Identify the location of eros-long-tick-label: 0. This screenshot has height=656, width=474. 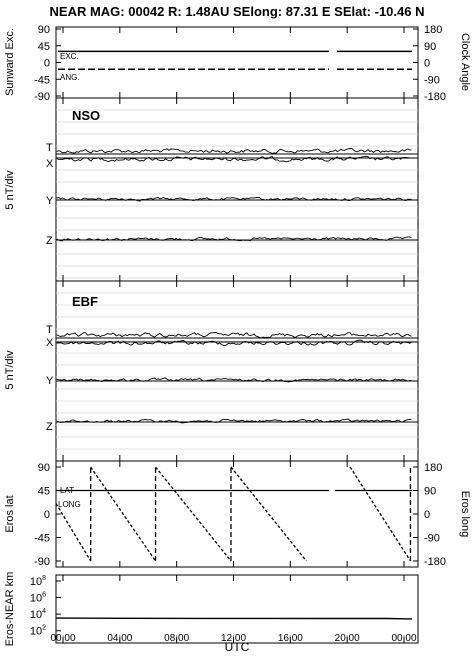
(427, 515).